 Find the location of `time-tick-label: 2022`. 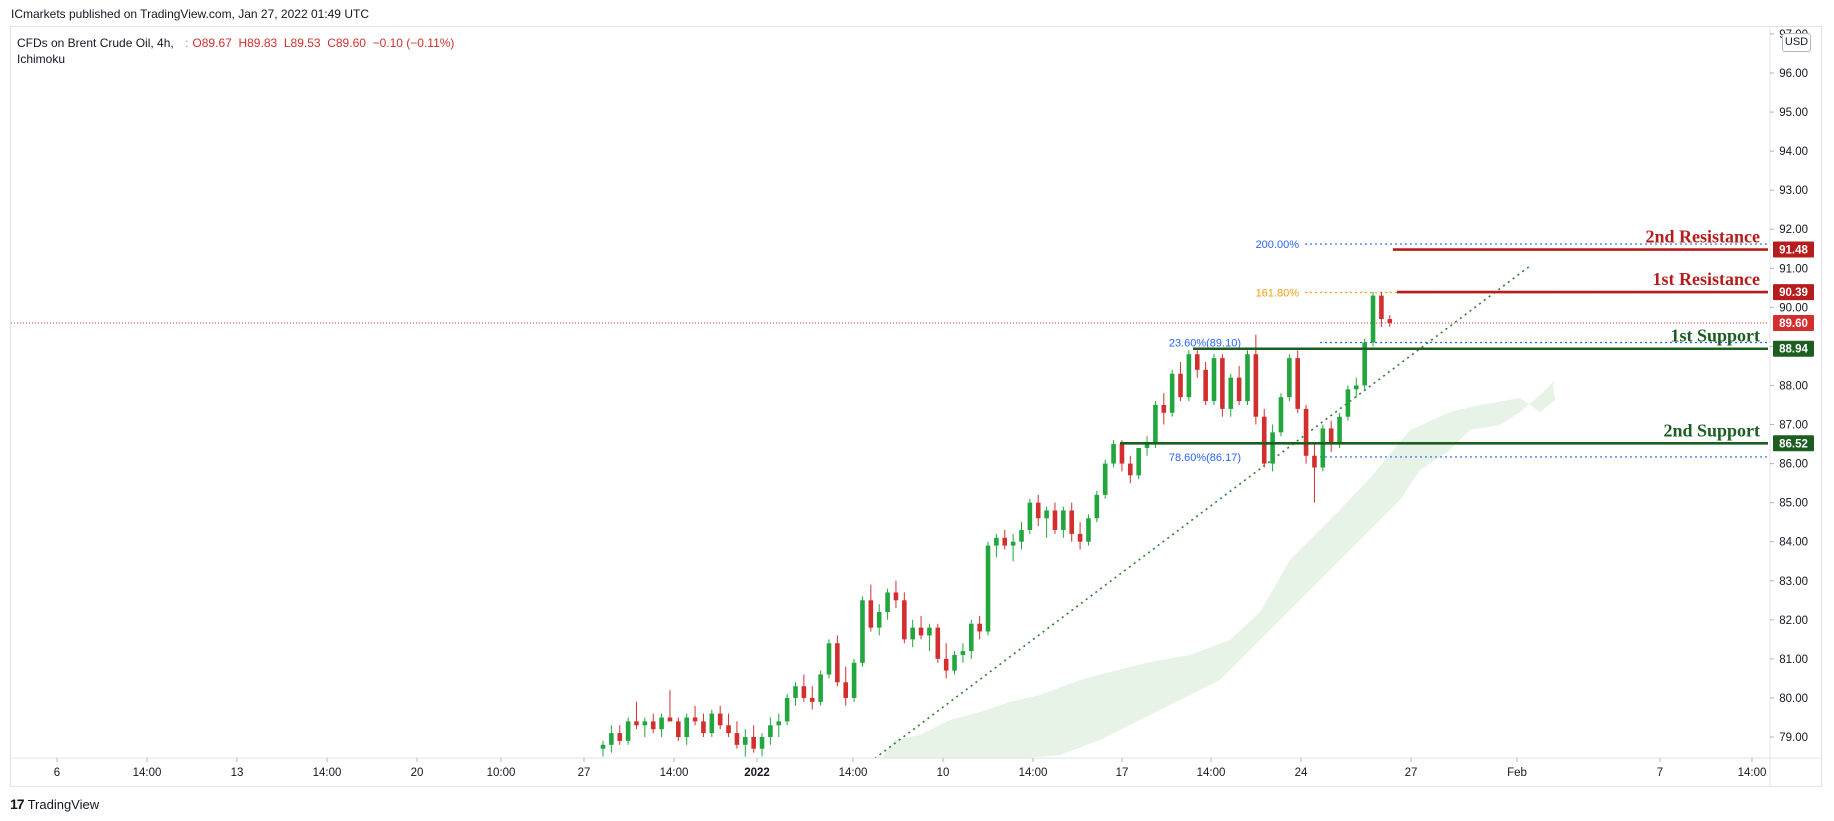

time-tick-label: 2022 is located at coordinates (757, 773).